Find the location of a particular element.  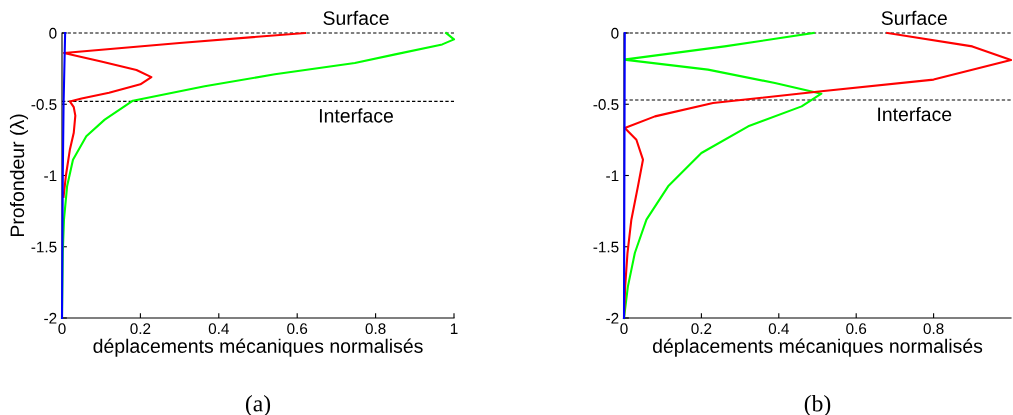

x-tick-label: 1 is located at coordinates (454, 328).